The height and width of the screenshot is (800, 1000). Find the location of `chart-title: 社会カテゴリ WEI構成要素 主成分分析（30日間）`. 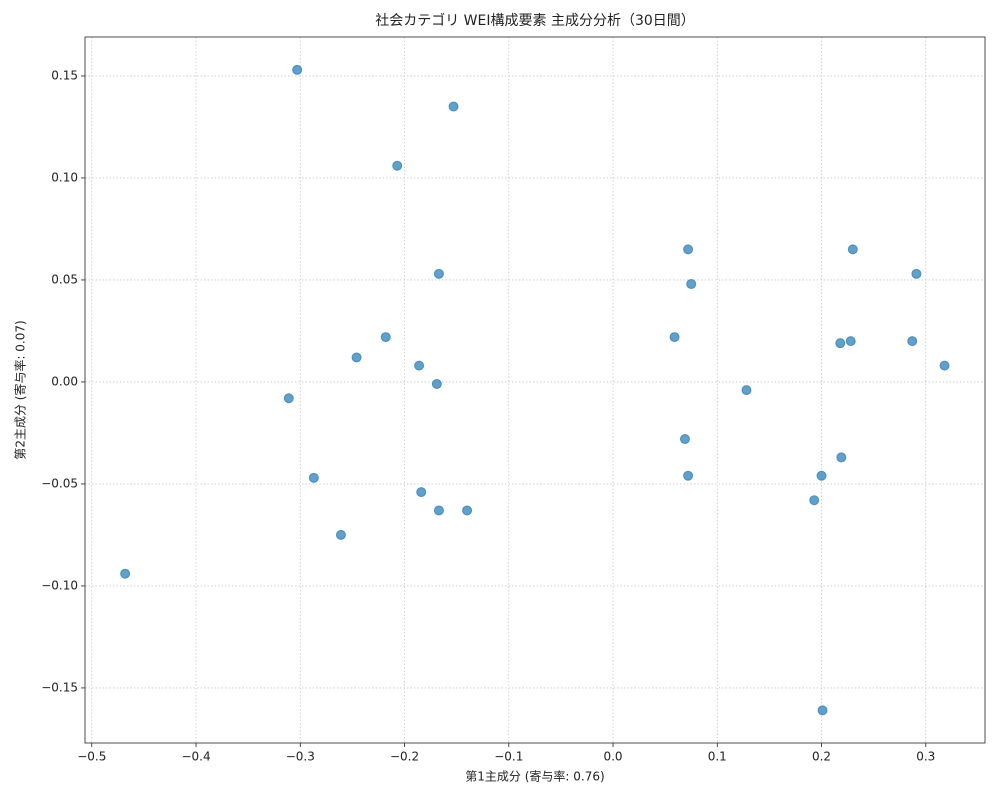

chart-title: 社会カテゴリ WEI構成要素 主成分分析（30日間） is located at coordinates (535, 20).